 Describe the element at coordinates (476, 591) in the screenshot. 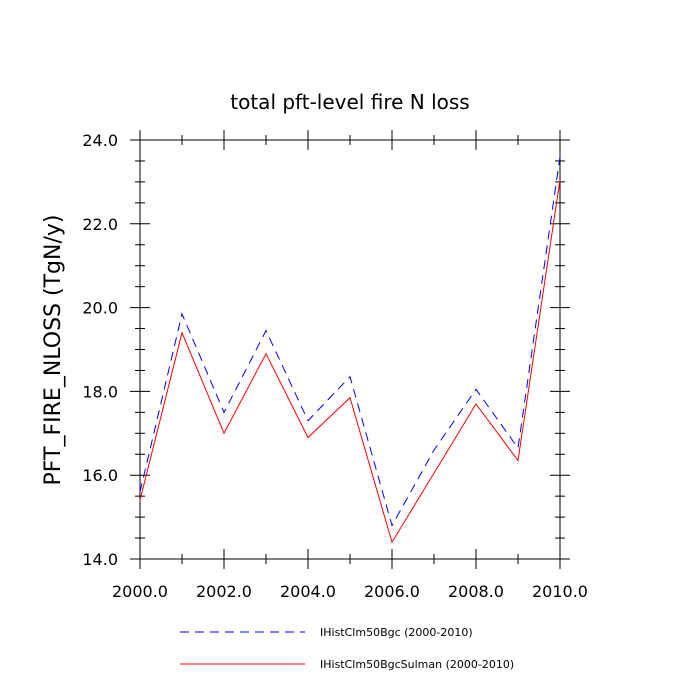

I see `x-tick-label: 2008.0` at that location.